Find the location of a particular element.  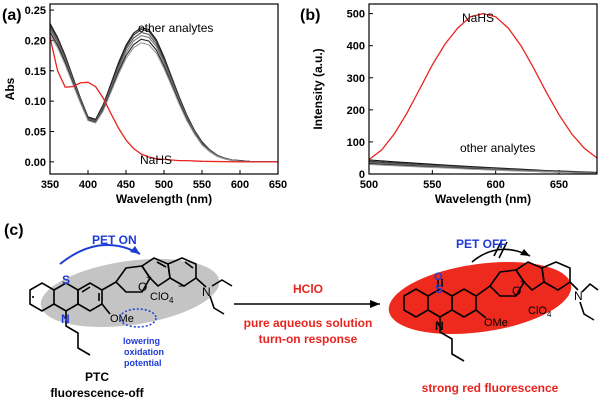

lowering-line-1: lowering is located at coordinates (141, 341).